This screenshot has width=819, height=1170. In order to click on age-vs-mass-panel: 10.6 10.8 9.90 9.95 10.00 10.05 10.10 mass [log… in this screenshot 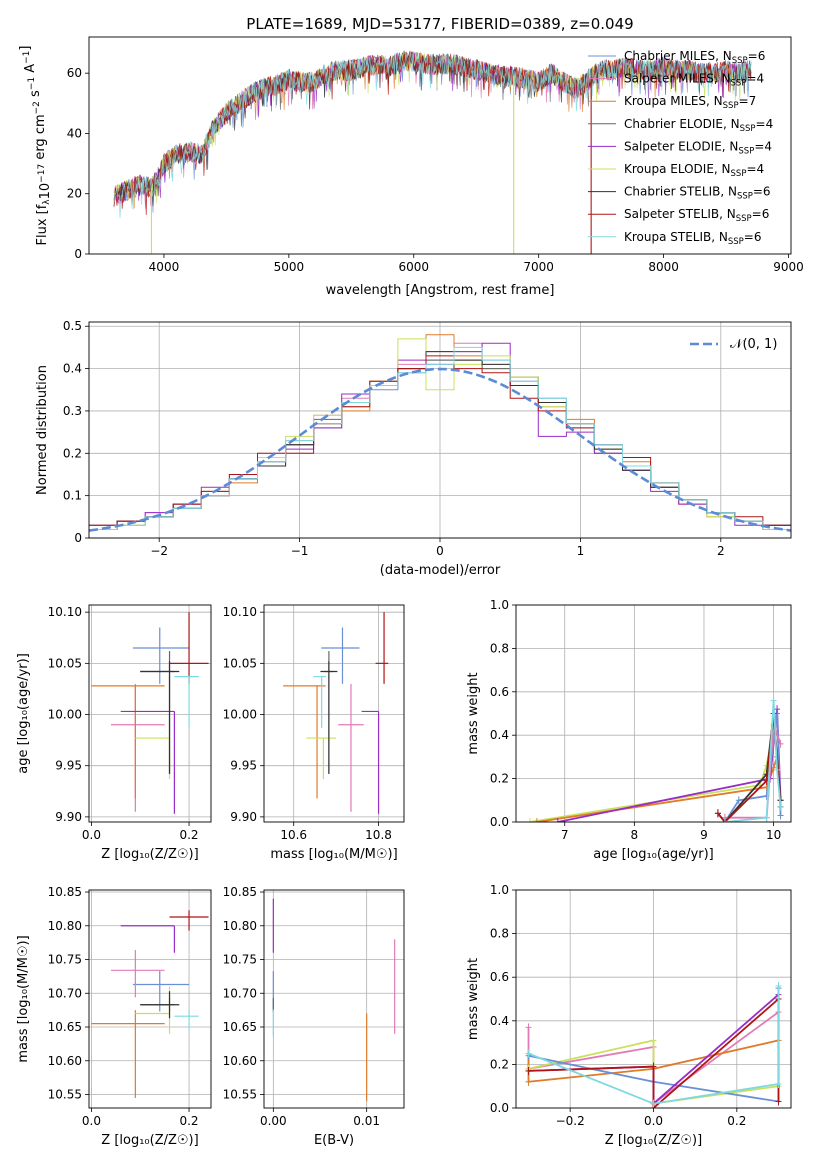, I will do `click(314, 733)`.